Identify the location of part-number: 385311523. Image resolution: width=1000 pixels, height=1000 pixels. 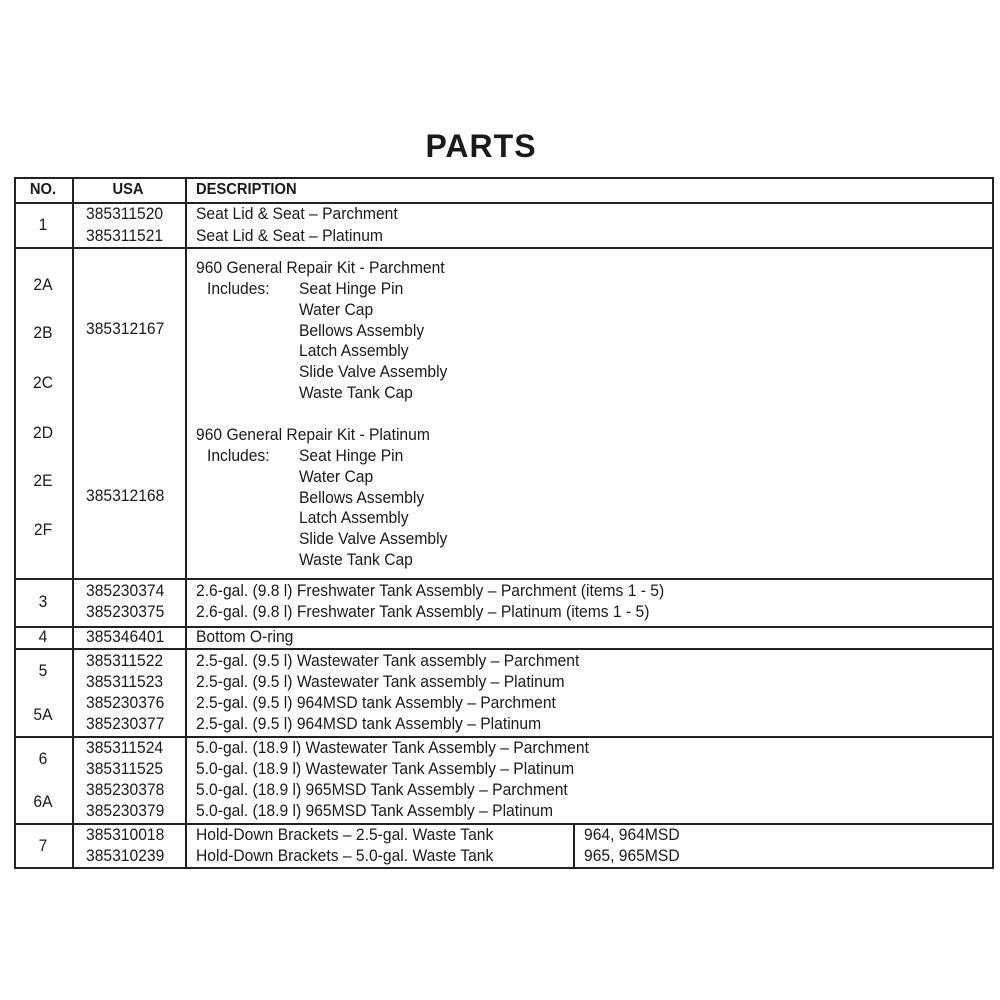
(125, 681).